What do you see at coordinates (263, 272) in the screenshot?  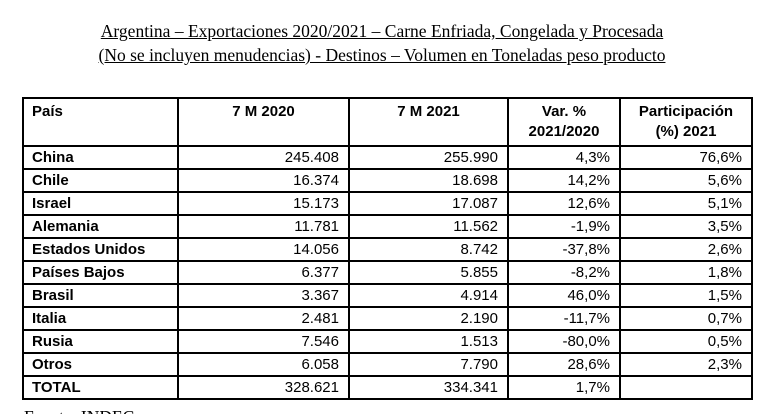 I see `value-7m2020-cell: 6.377` at bounding box center [263, 272].